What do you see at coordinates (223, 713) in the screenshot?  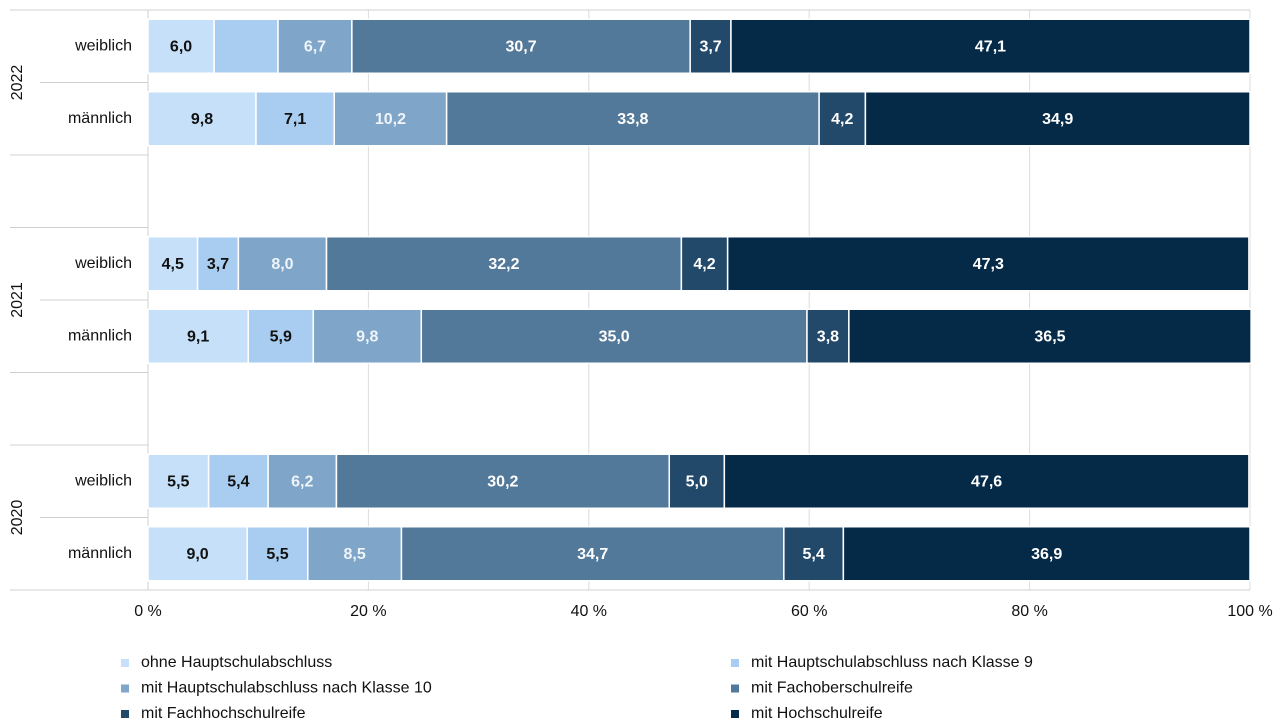 I see `legend-label: mit Fachhochschulreife` at bounding box center [223, 713].